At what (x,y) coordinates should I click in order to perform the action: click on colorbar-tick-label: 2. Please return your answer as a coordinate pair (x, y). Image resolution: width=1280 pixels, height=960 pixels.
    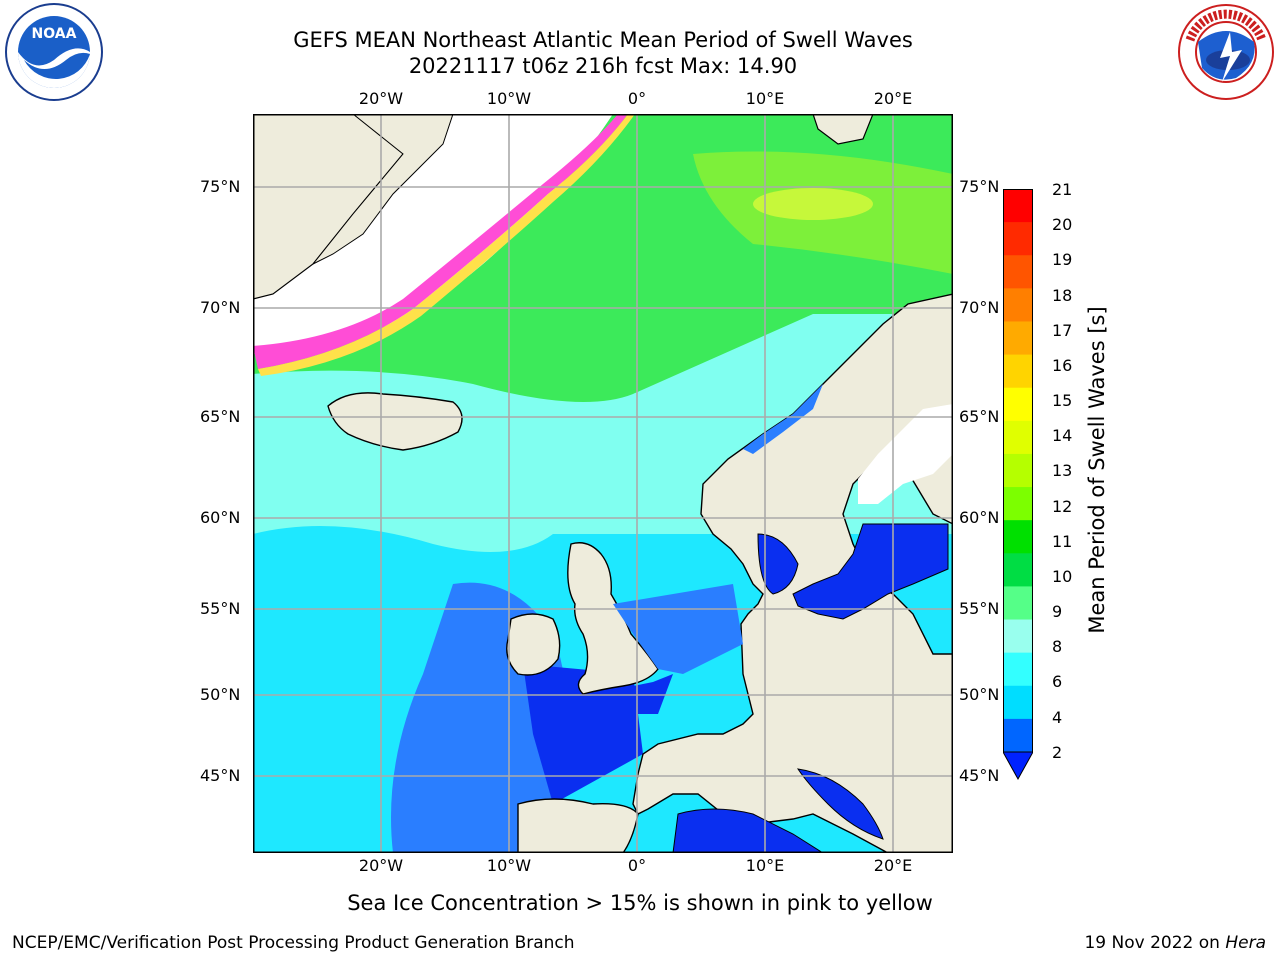
    Looking at the image, I should click on (1057, 752).